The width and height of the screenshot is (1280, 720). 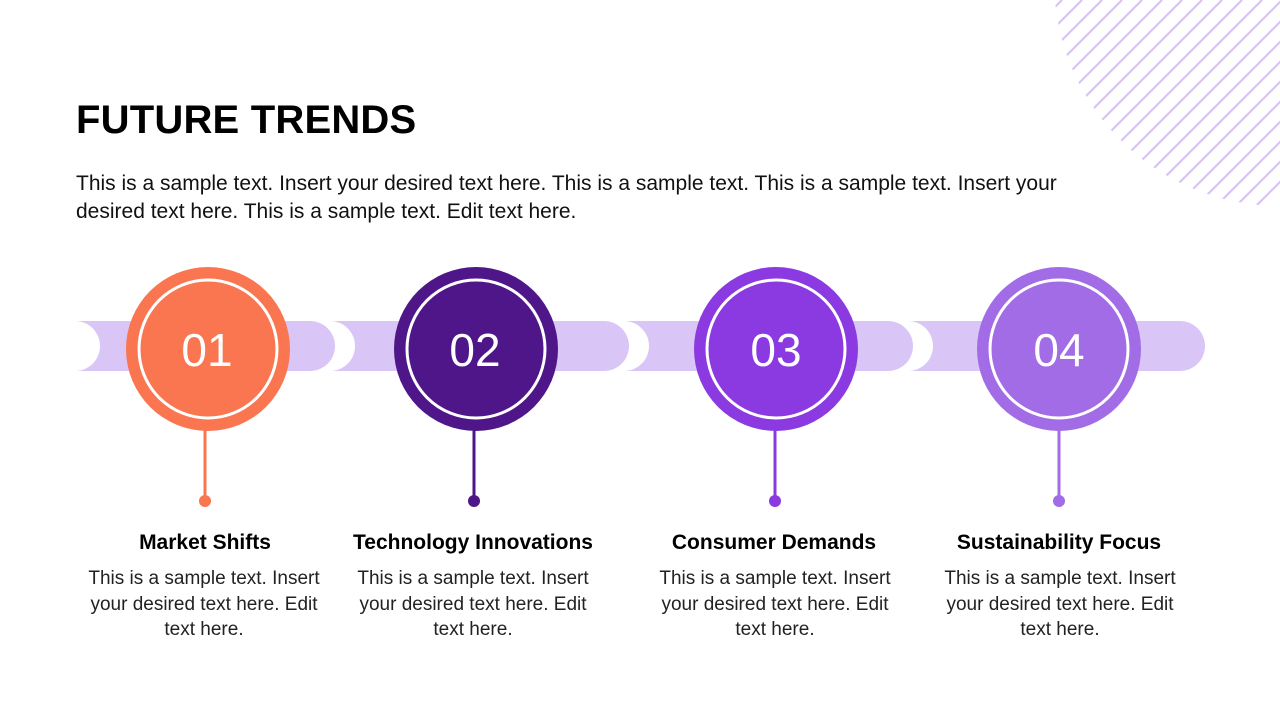 What do you see at coordinates (774, 542) in the screenshot?
I see `step-title-3: Consumer Demands` at bounding box center [774, 542].